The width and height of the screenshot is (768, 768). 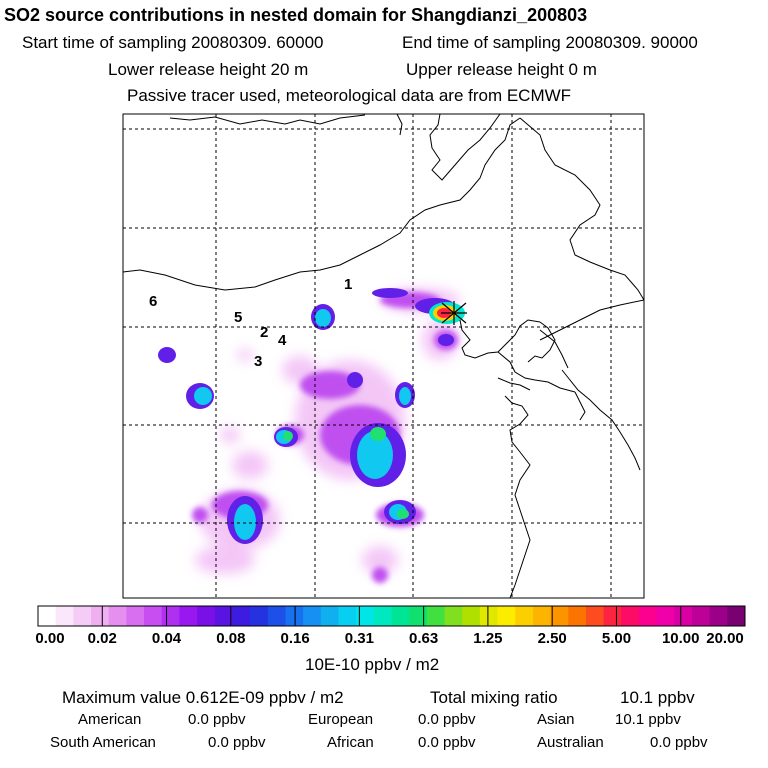 I want to click on site-label-6: 6, so click(x=153, y=301).